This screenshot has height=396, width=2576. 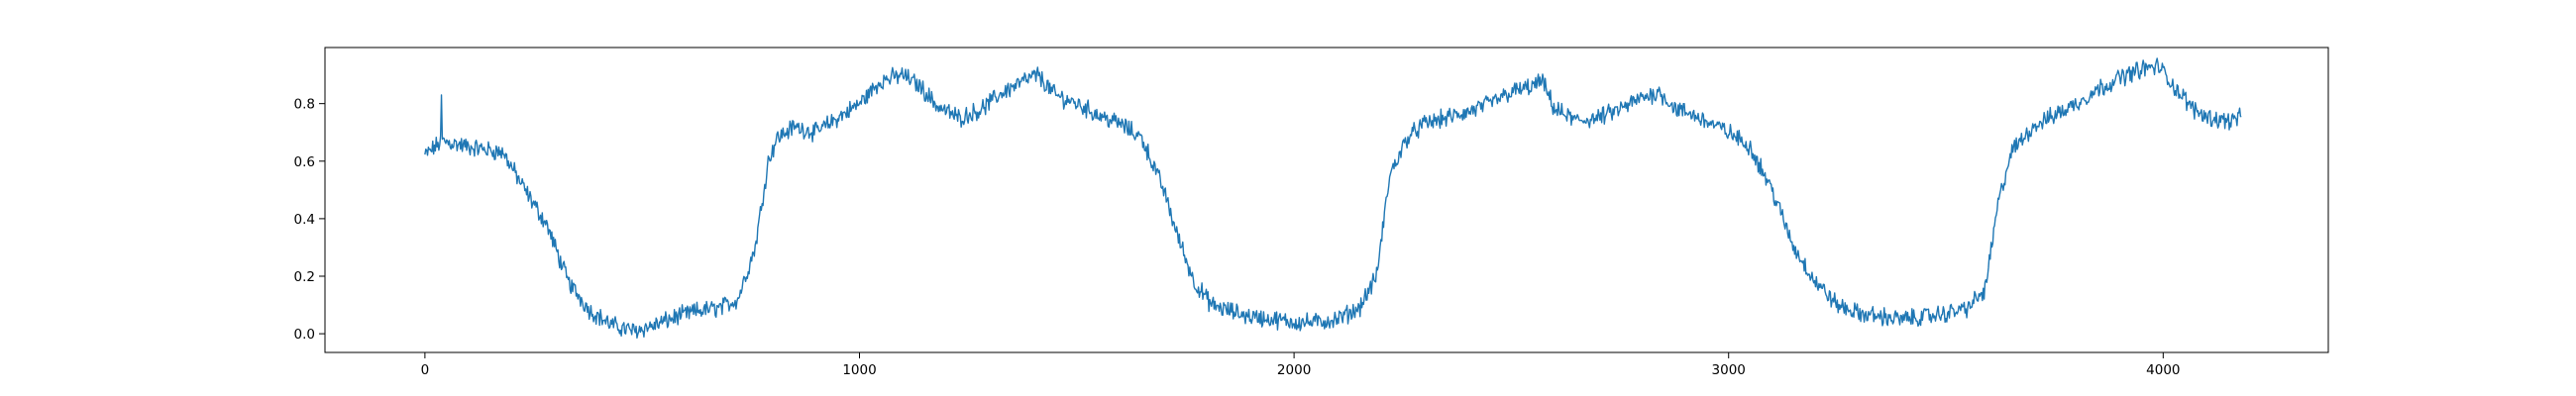 I want to click on y-tick-label: 0.6, so click(x=304, y=162).